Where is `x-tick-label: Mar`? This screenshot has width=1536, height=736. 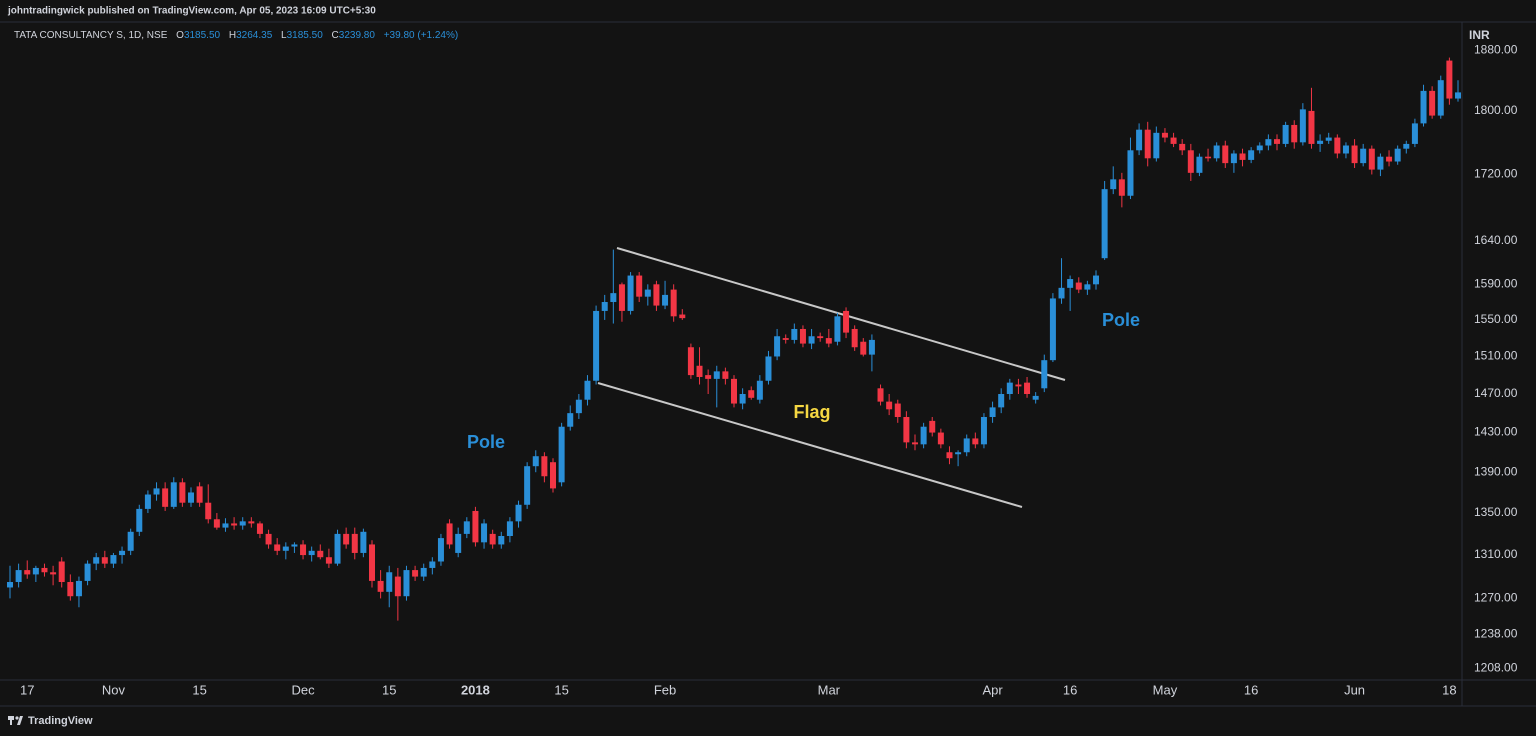 x-tick-label: Mar is located at coordinates (829, 689).